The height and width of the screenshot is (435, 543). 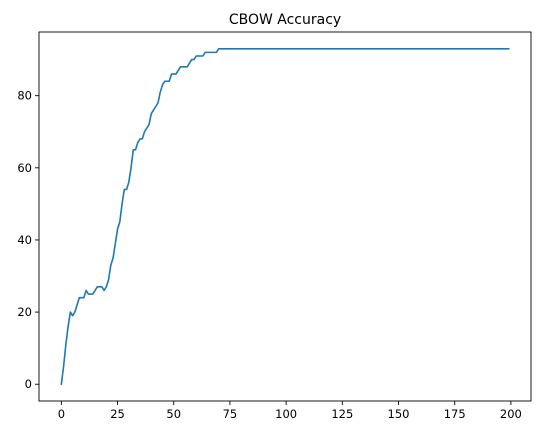 I want to click on y-tick-label: 40, so click(x=24, y=240).